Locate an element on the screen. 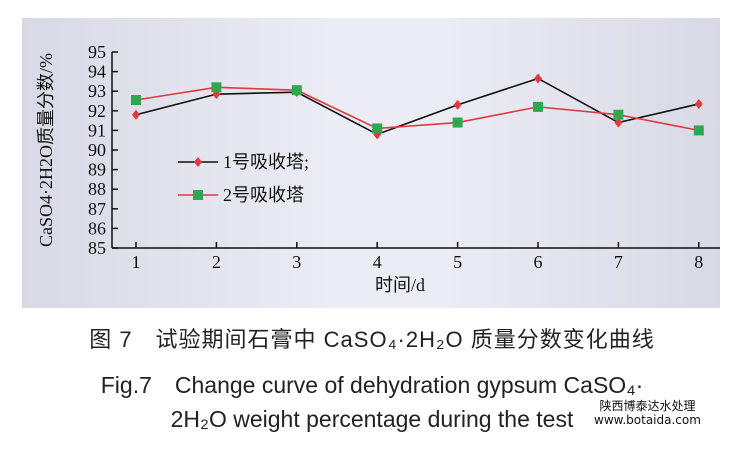  x-tick-label: 3 is located at coordinates (296, 262).